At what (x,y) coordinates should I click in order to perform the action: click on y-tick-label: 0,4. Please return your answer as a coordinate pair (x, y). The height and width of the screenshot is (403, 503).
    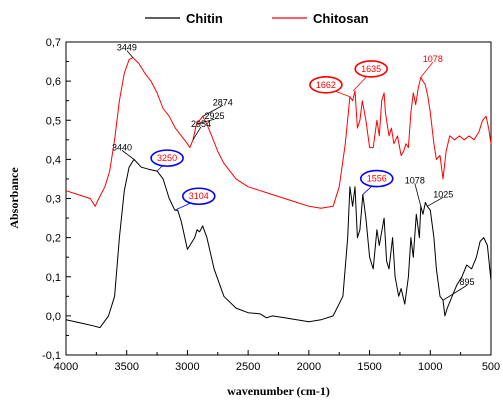
    Looking at the image, I should click on (53, 160).